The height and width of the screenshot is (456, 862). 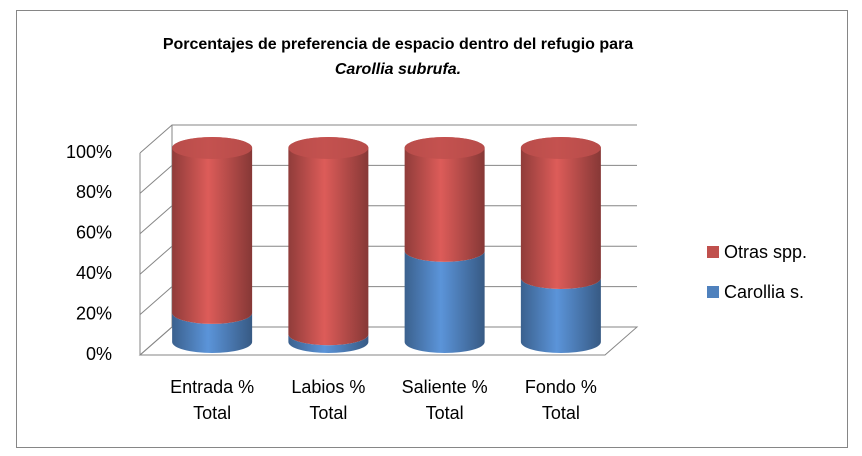 I want to click on x-tick-label: Saliente % Total, so click(x=444, y=400).